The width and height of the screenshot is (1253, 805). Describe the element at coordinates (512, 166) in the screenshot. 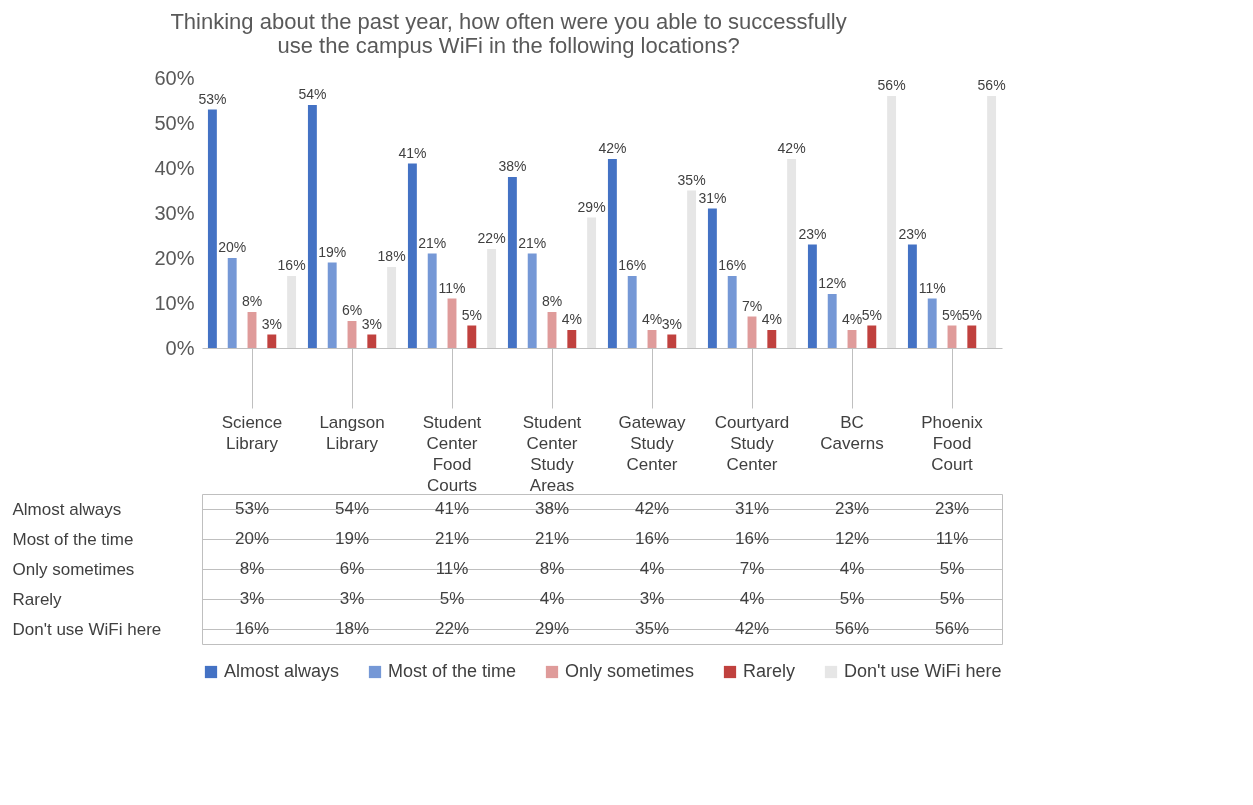

I see `text: 38%` at that location.